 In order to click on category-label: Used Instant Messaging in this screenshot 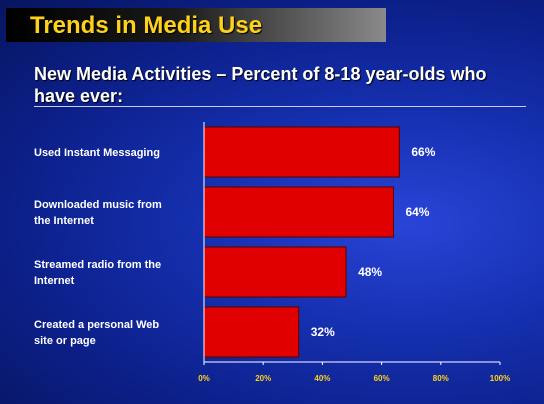, I will do `click(97, 153)`.